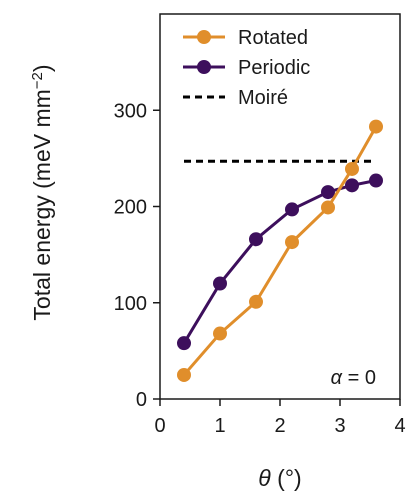 The image size is (420, 498). I want to click on legend-marker-rotated, so click(204, 37).